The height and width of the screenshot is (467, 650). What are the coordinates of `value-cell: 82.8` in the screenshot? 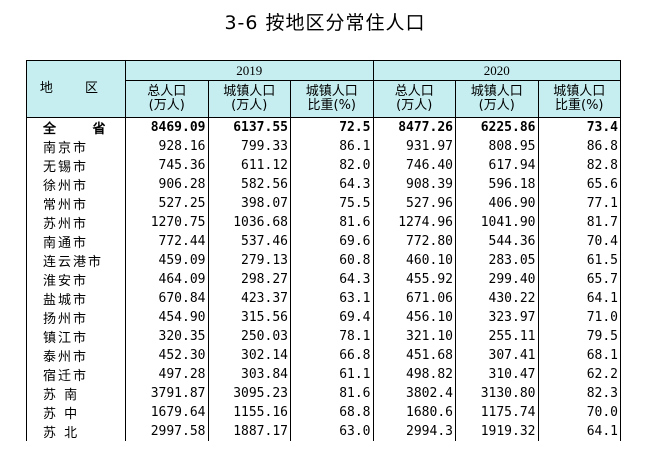 It's located at (579, 165).